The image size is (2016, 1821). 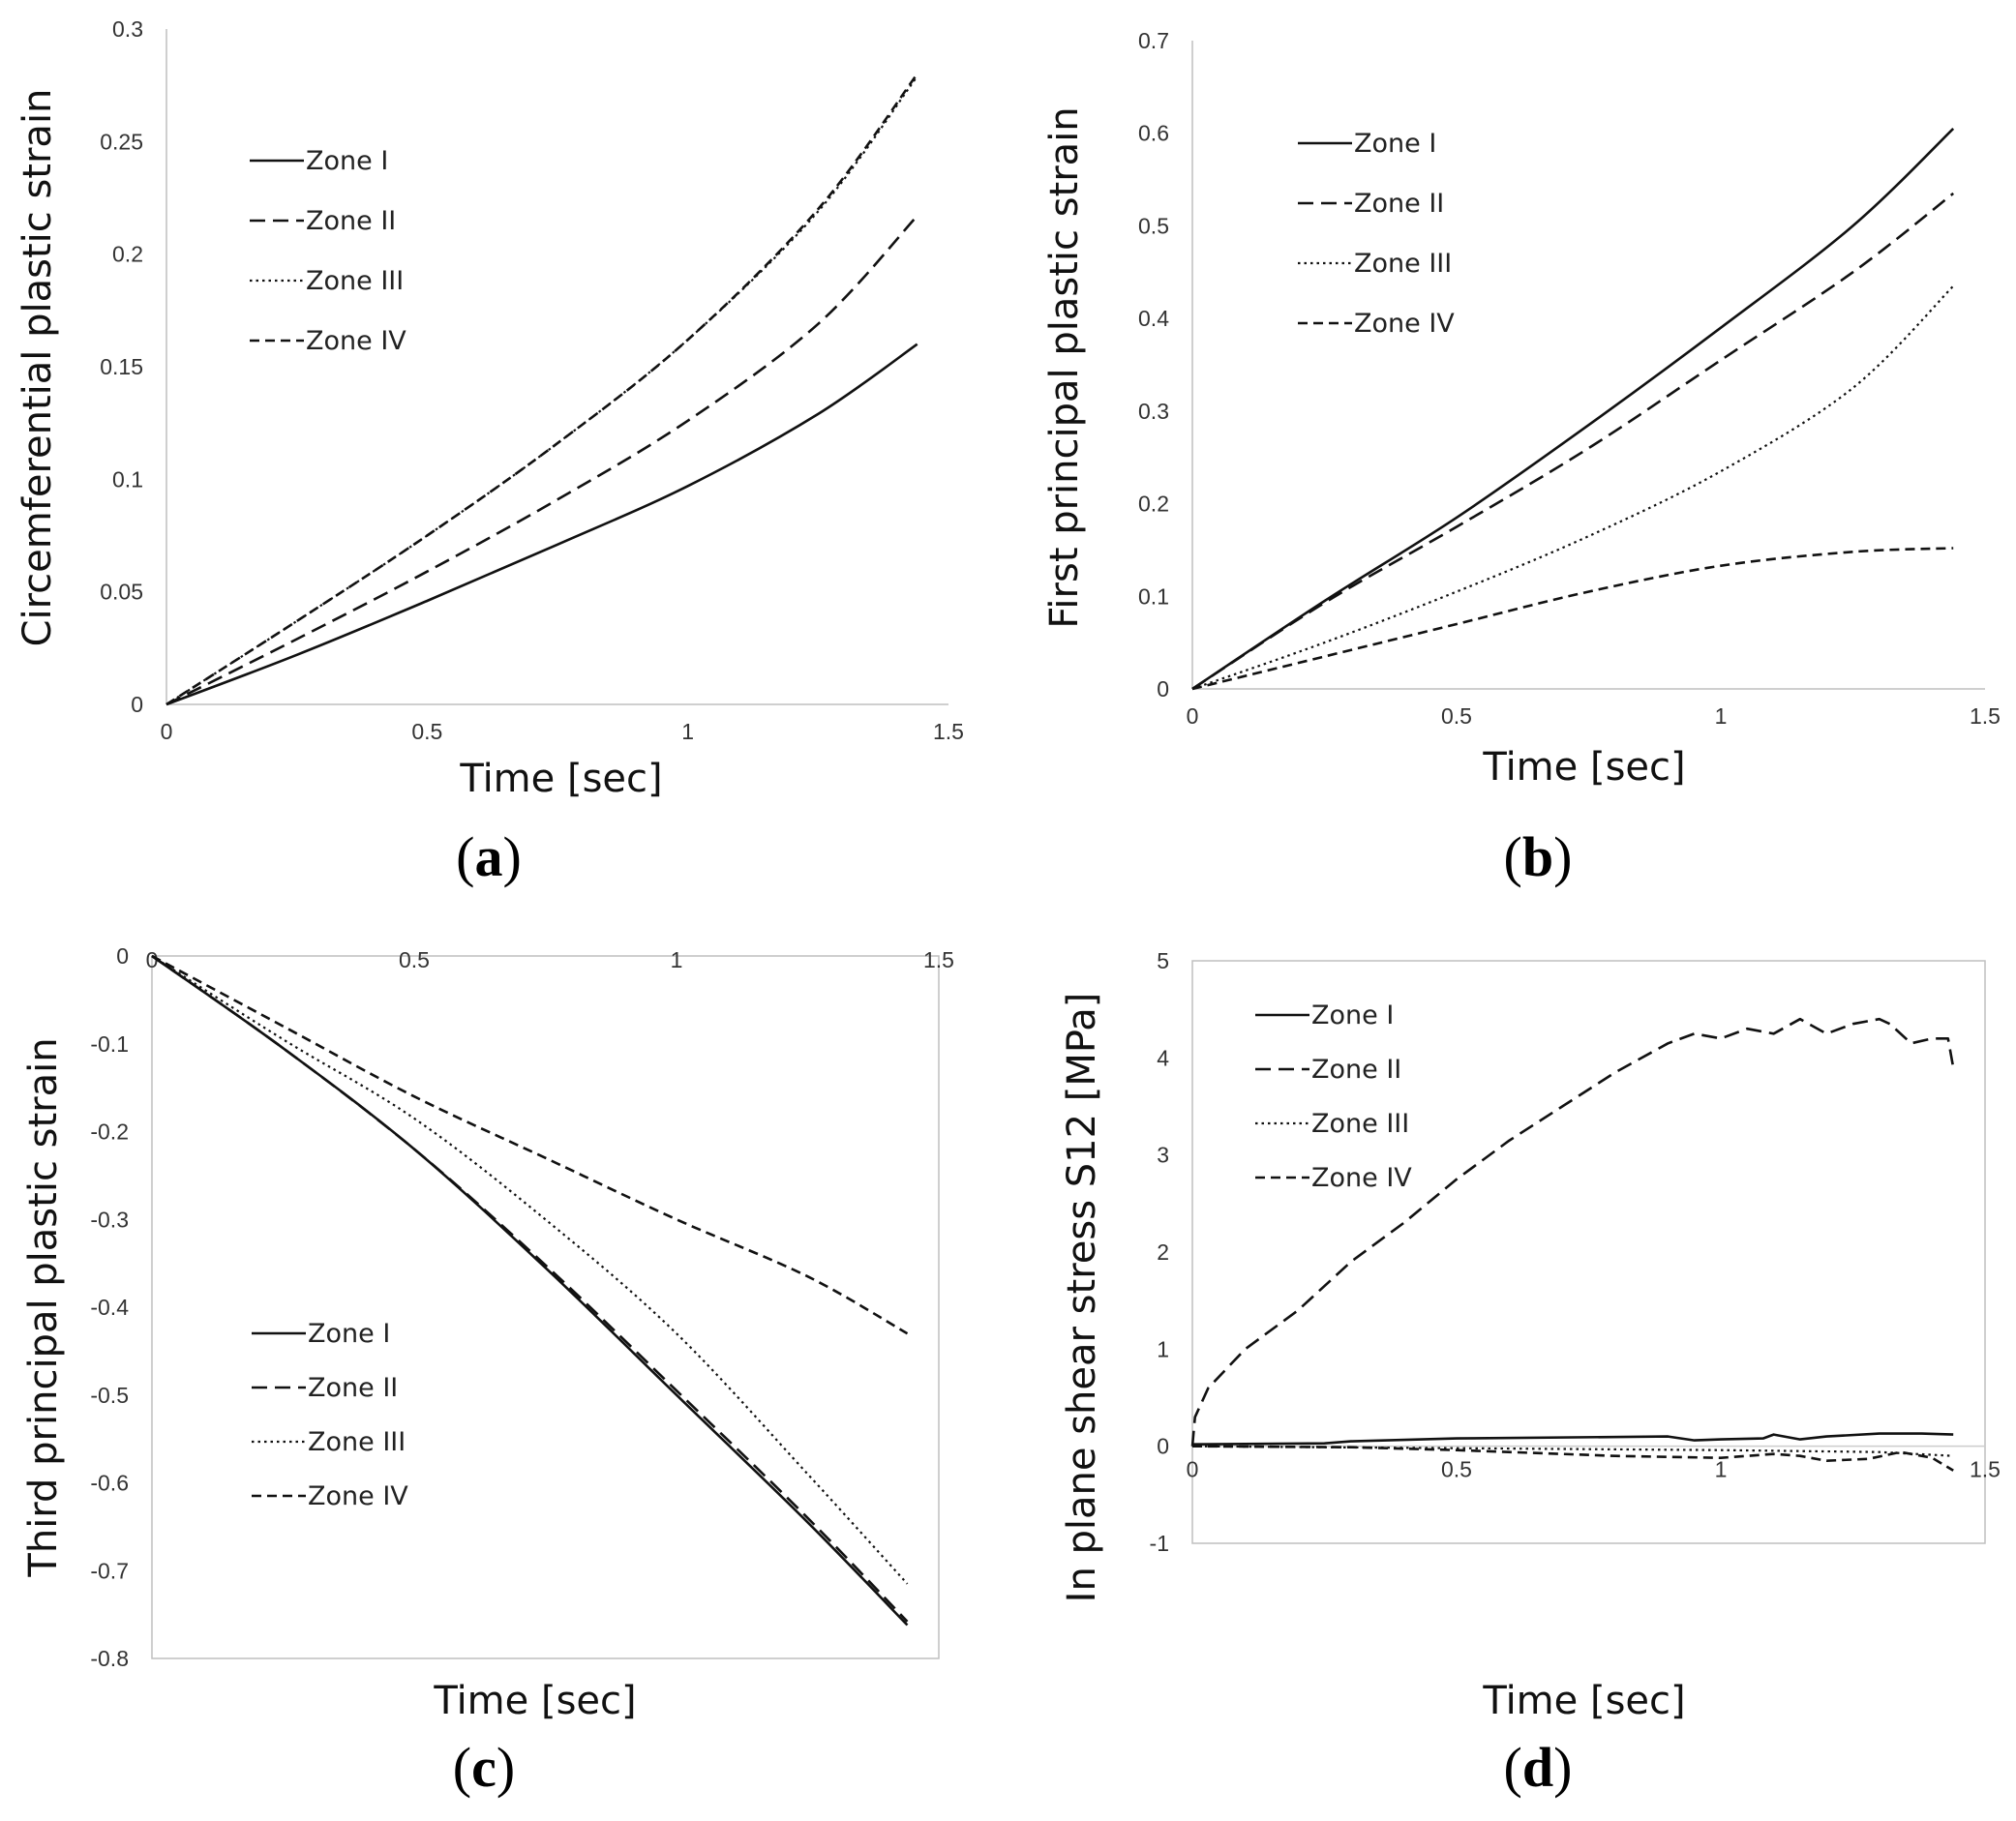 I want to click on y-tick-label: 0.5, so click(x=1153, y=225).